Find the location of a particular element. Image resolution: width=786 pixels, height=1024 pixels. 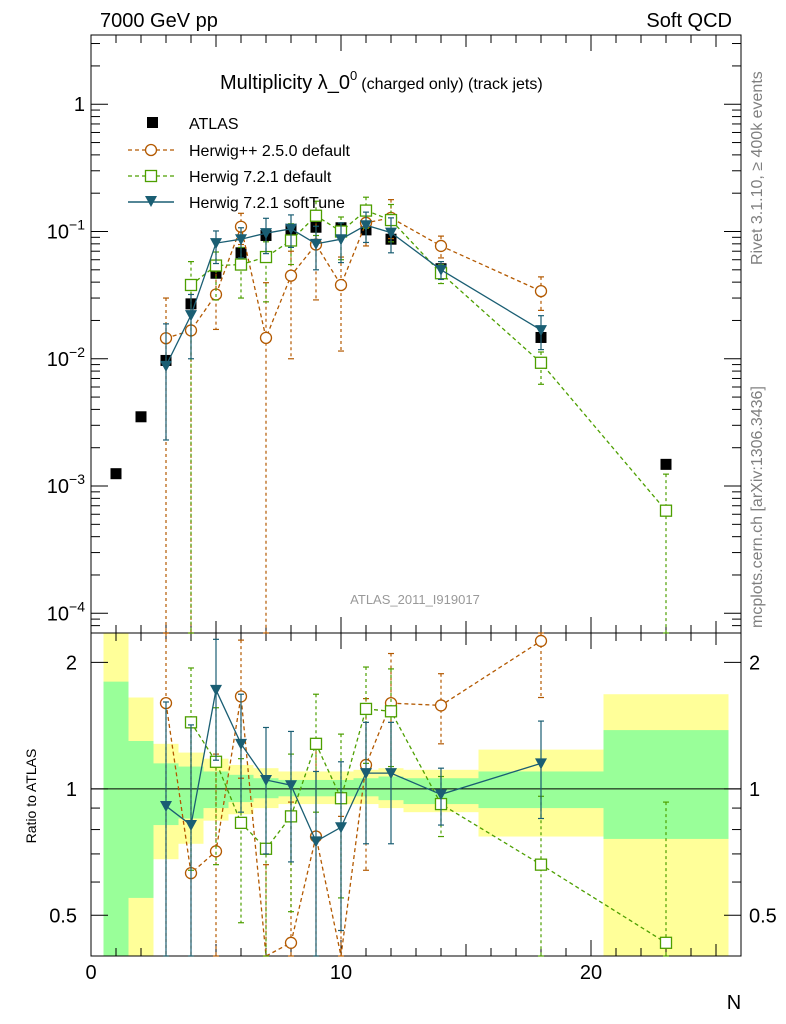

main-ytick-label-4: 10⁻⁴ is located at coordinates (66, 611).